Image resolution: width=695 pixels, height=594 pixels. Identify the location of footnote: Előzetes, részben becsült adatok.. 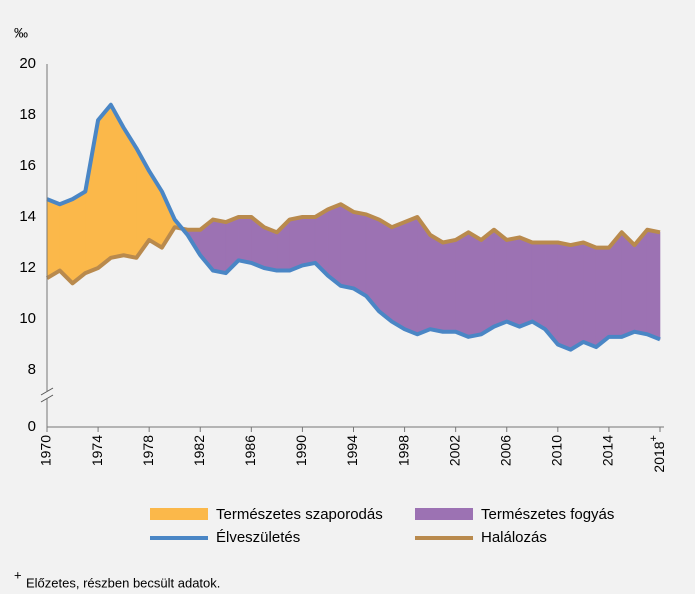
(123, 582).